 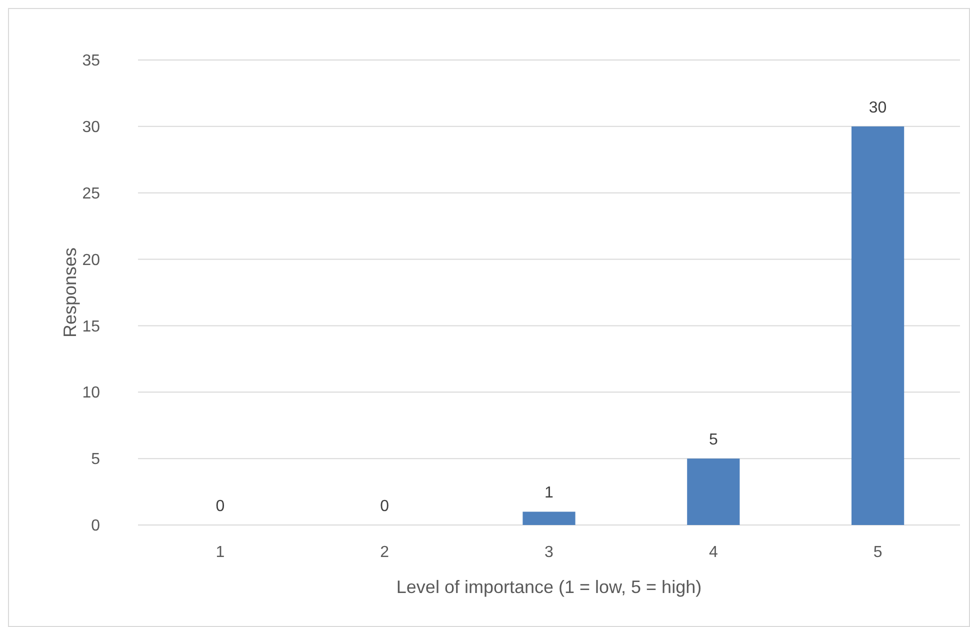 What do you see at coordinates (91, 393) in the screenshot?
I see `y-tick-label: 10` at bounding box center [91, 393].